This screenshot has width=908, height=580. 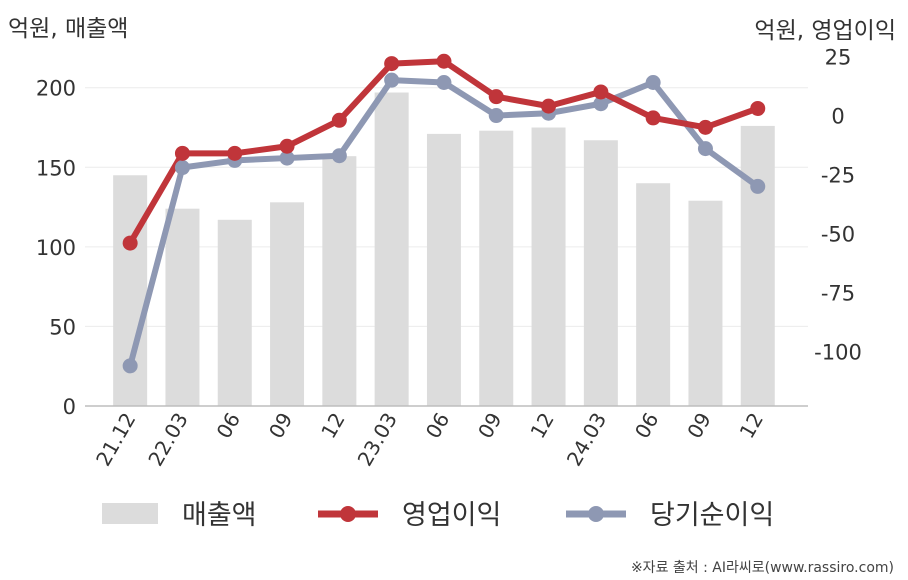 What do you see at coordinates (838, 353) in the screenshot?
I see `right-tick-label: -100` at bounding box center [838, 353].